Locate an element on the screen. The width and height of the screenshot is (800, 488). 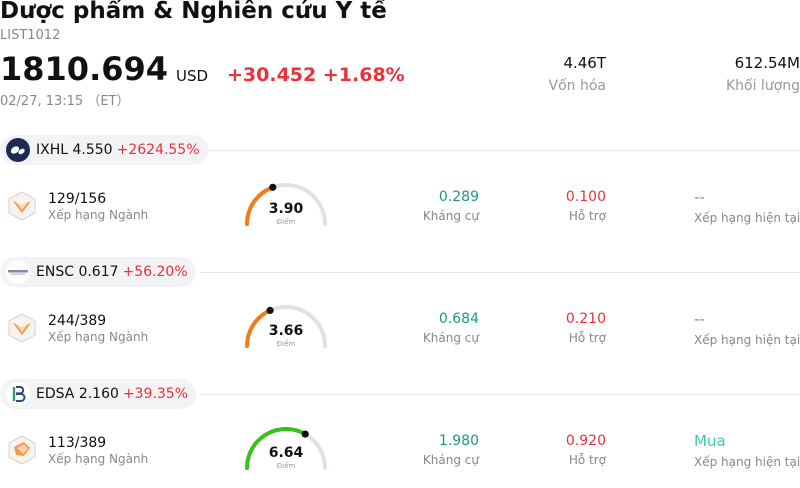
timestamp: 02/27, 13:15 （ET） is located at coordinates (65, 101).